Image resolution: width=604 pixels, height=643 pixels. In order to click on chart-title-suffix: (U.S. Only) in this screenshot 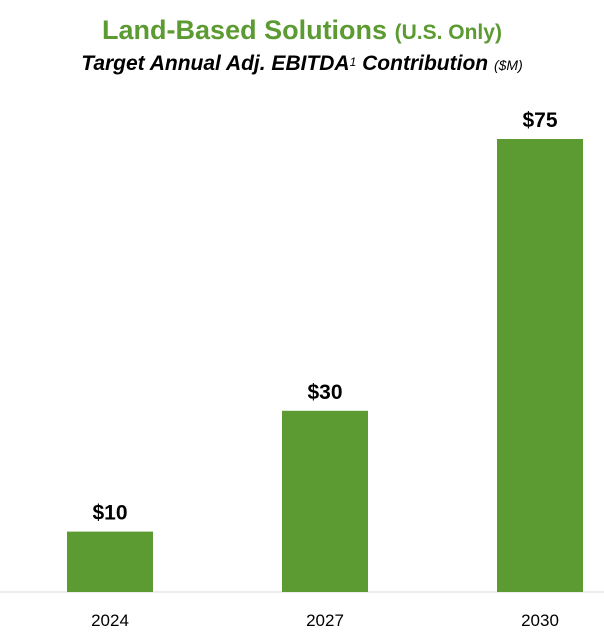, I will do `click(448, 32)`.